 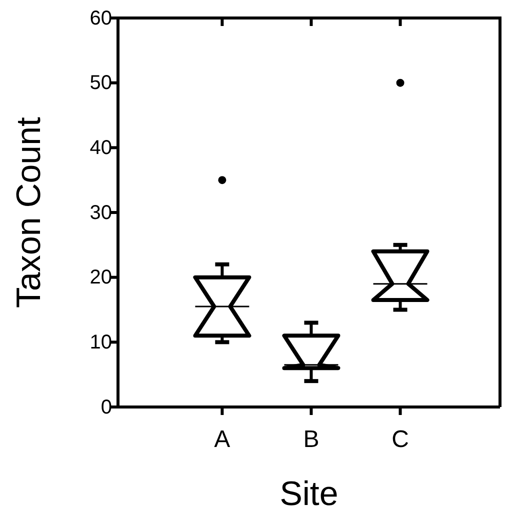 I want to click on x-axis-title: Site, so click(x=309, y=494).